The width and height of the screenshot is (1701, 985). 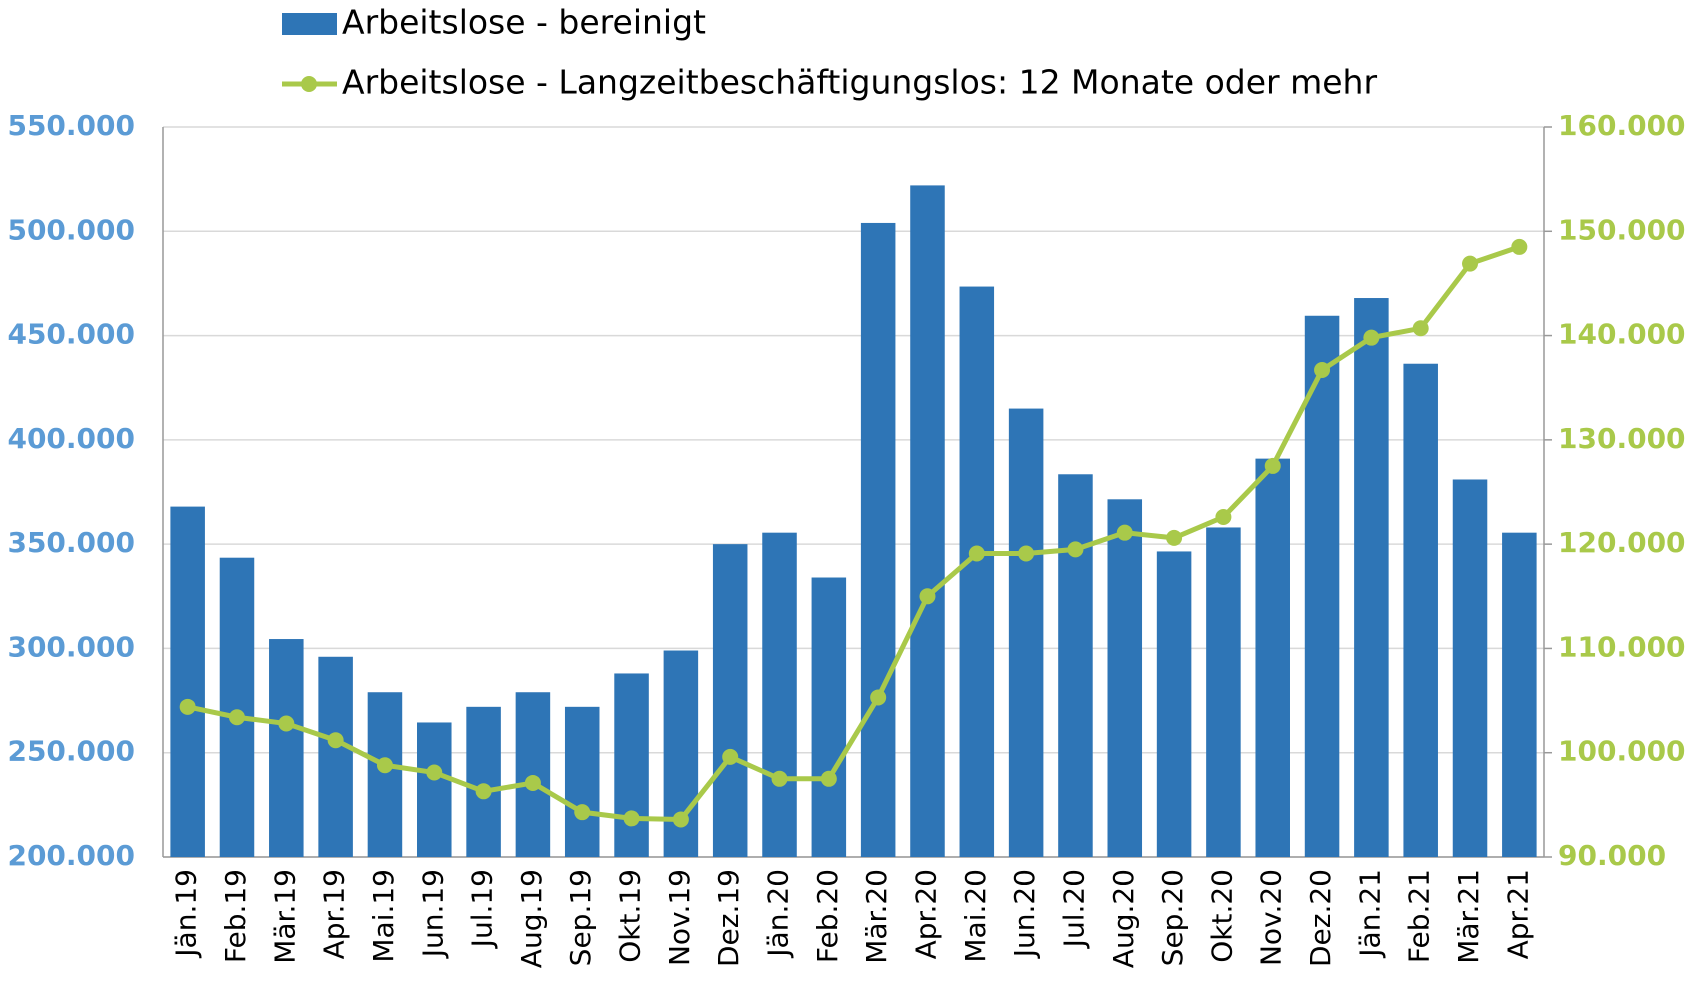 I want to click on y-tick-label: 400.000, so click(x=71, y=438).